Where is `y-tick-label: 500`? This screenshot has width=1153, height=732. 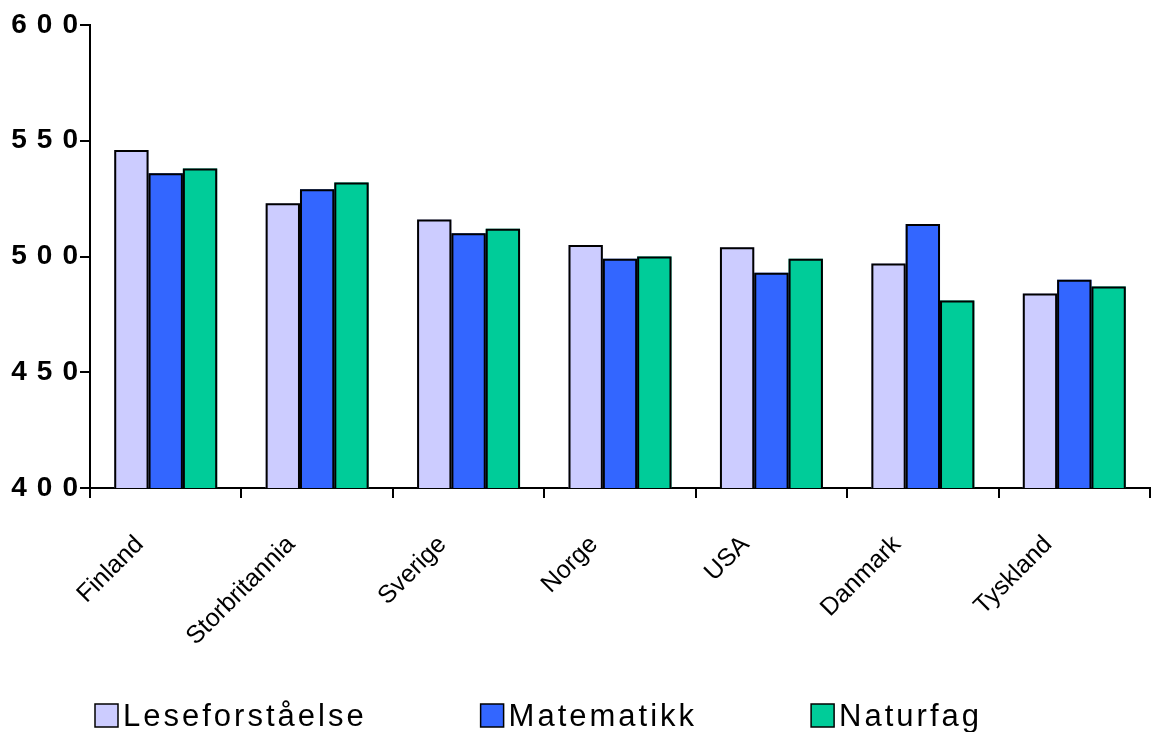 y-tick-label: 500 is located at coordinates (49, 255).